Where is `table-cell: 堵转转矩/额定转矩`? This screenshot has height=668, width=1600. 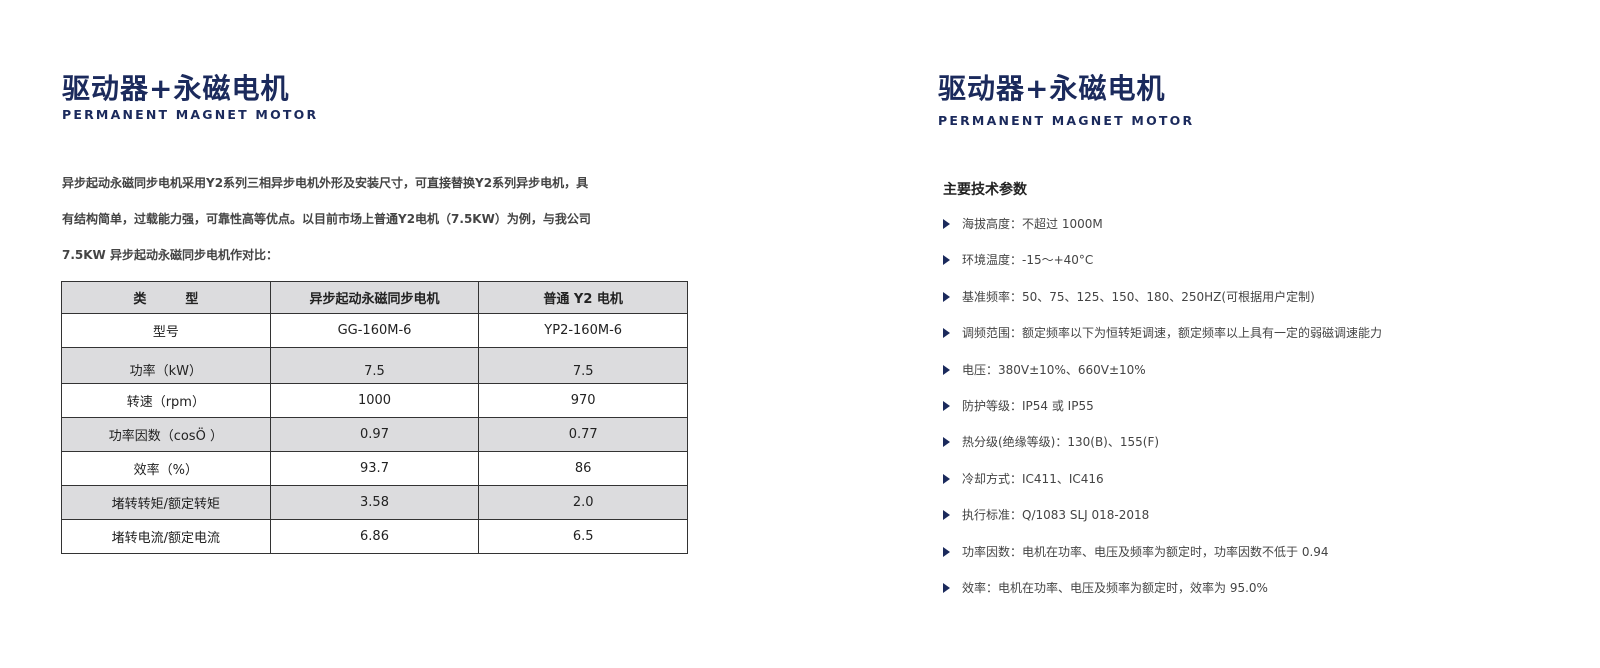 table-cell: 堵转转矩/额定转矩 is located at coordinates (166, 502).